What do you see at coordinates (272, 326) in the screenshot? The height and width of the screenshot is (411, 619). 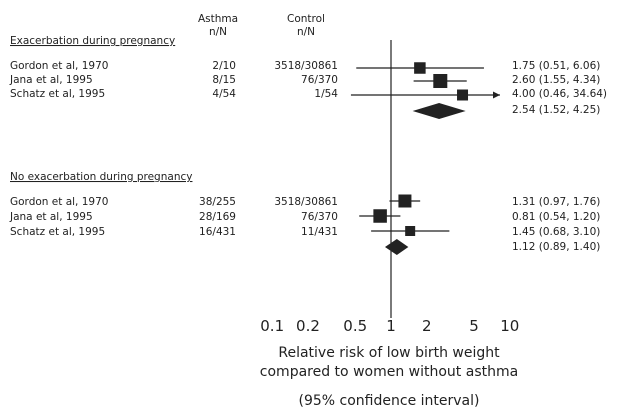 I see `x-tick-label: 0.1` at bounding box center [272, 326].